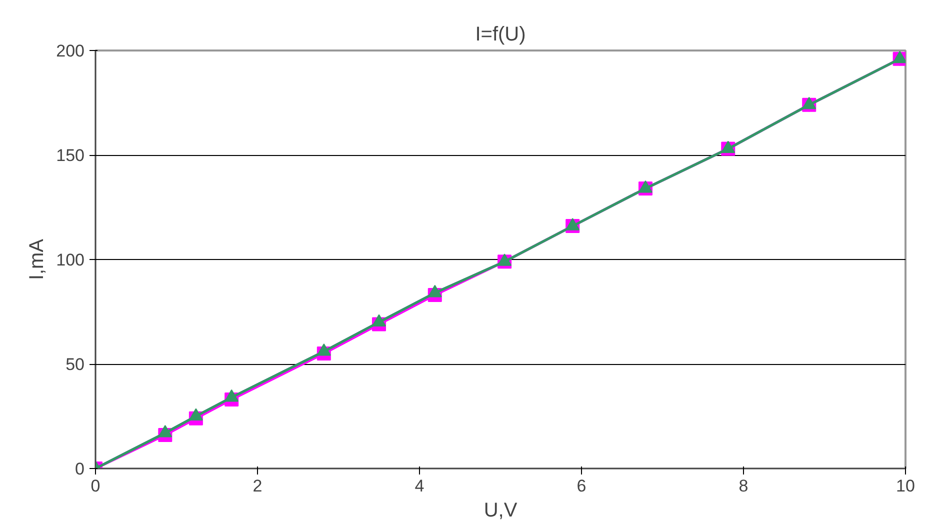  I want to click on y-tick-label: 50, so click(75, 364).